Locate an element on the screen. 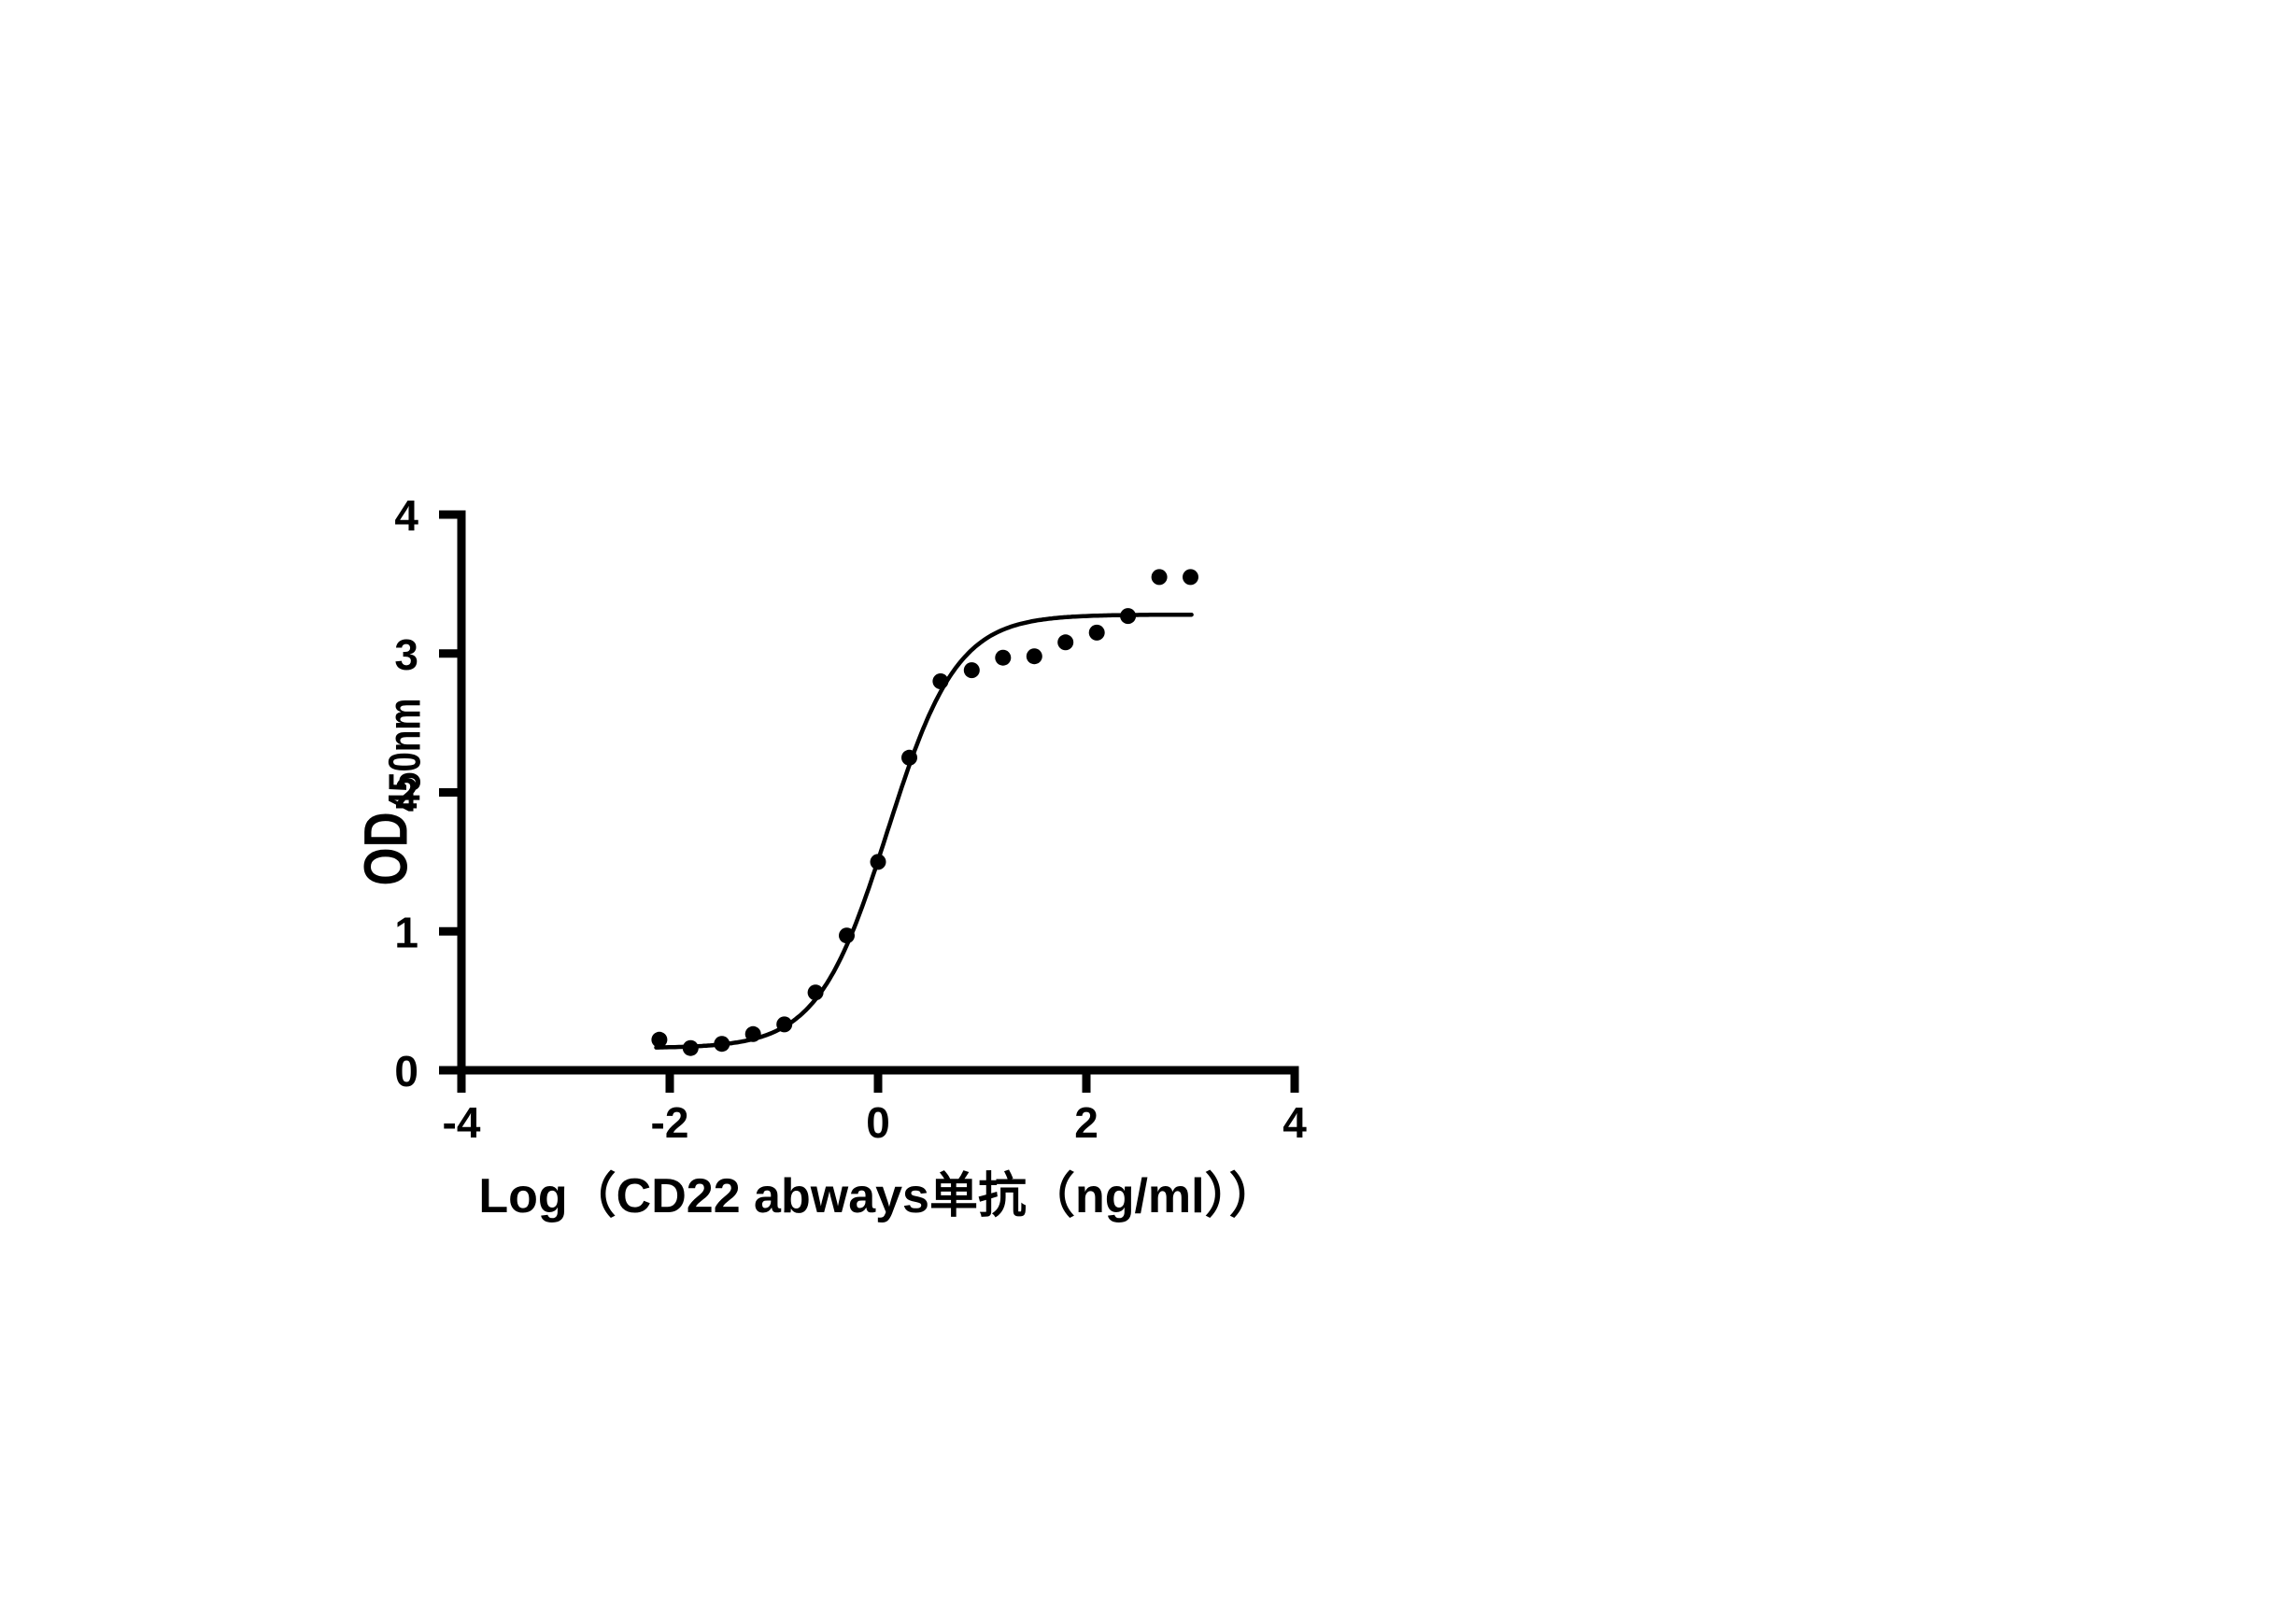 This screenshot has width=2296, height=1611. x-tick-label: 2 is located at coordinates (1086, 1122).